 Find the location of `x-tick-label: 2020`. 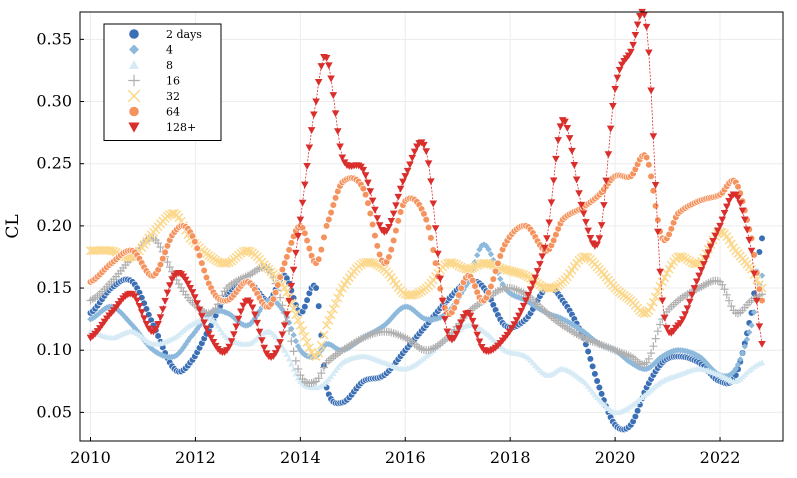

x-tick-label: 2020 is located at coordinates (615, 457).